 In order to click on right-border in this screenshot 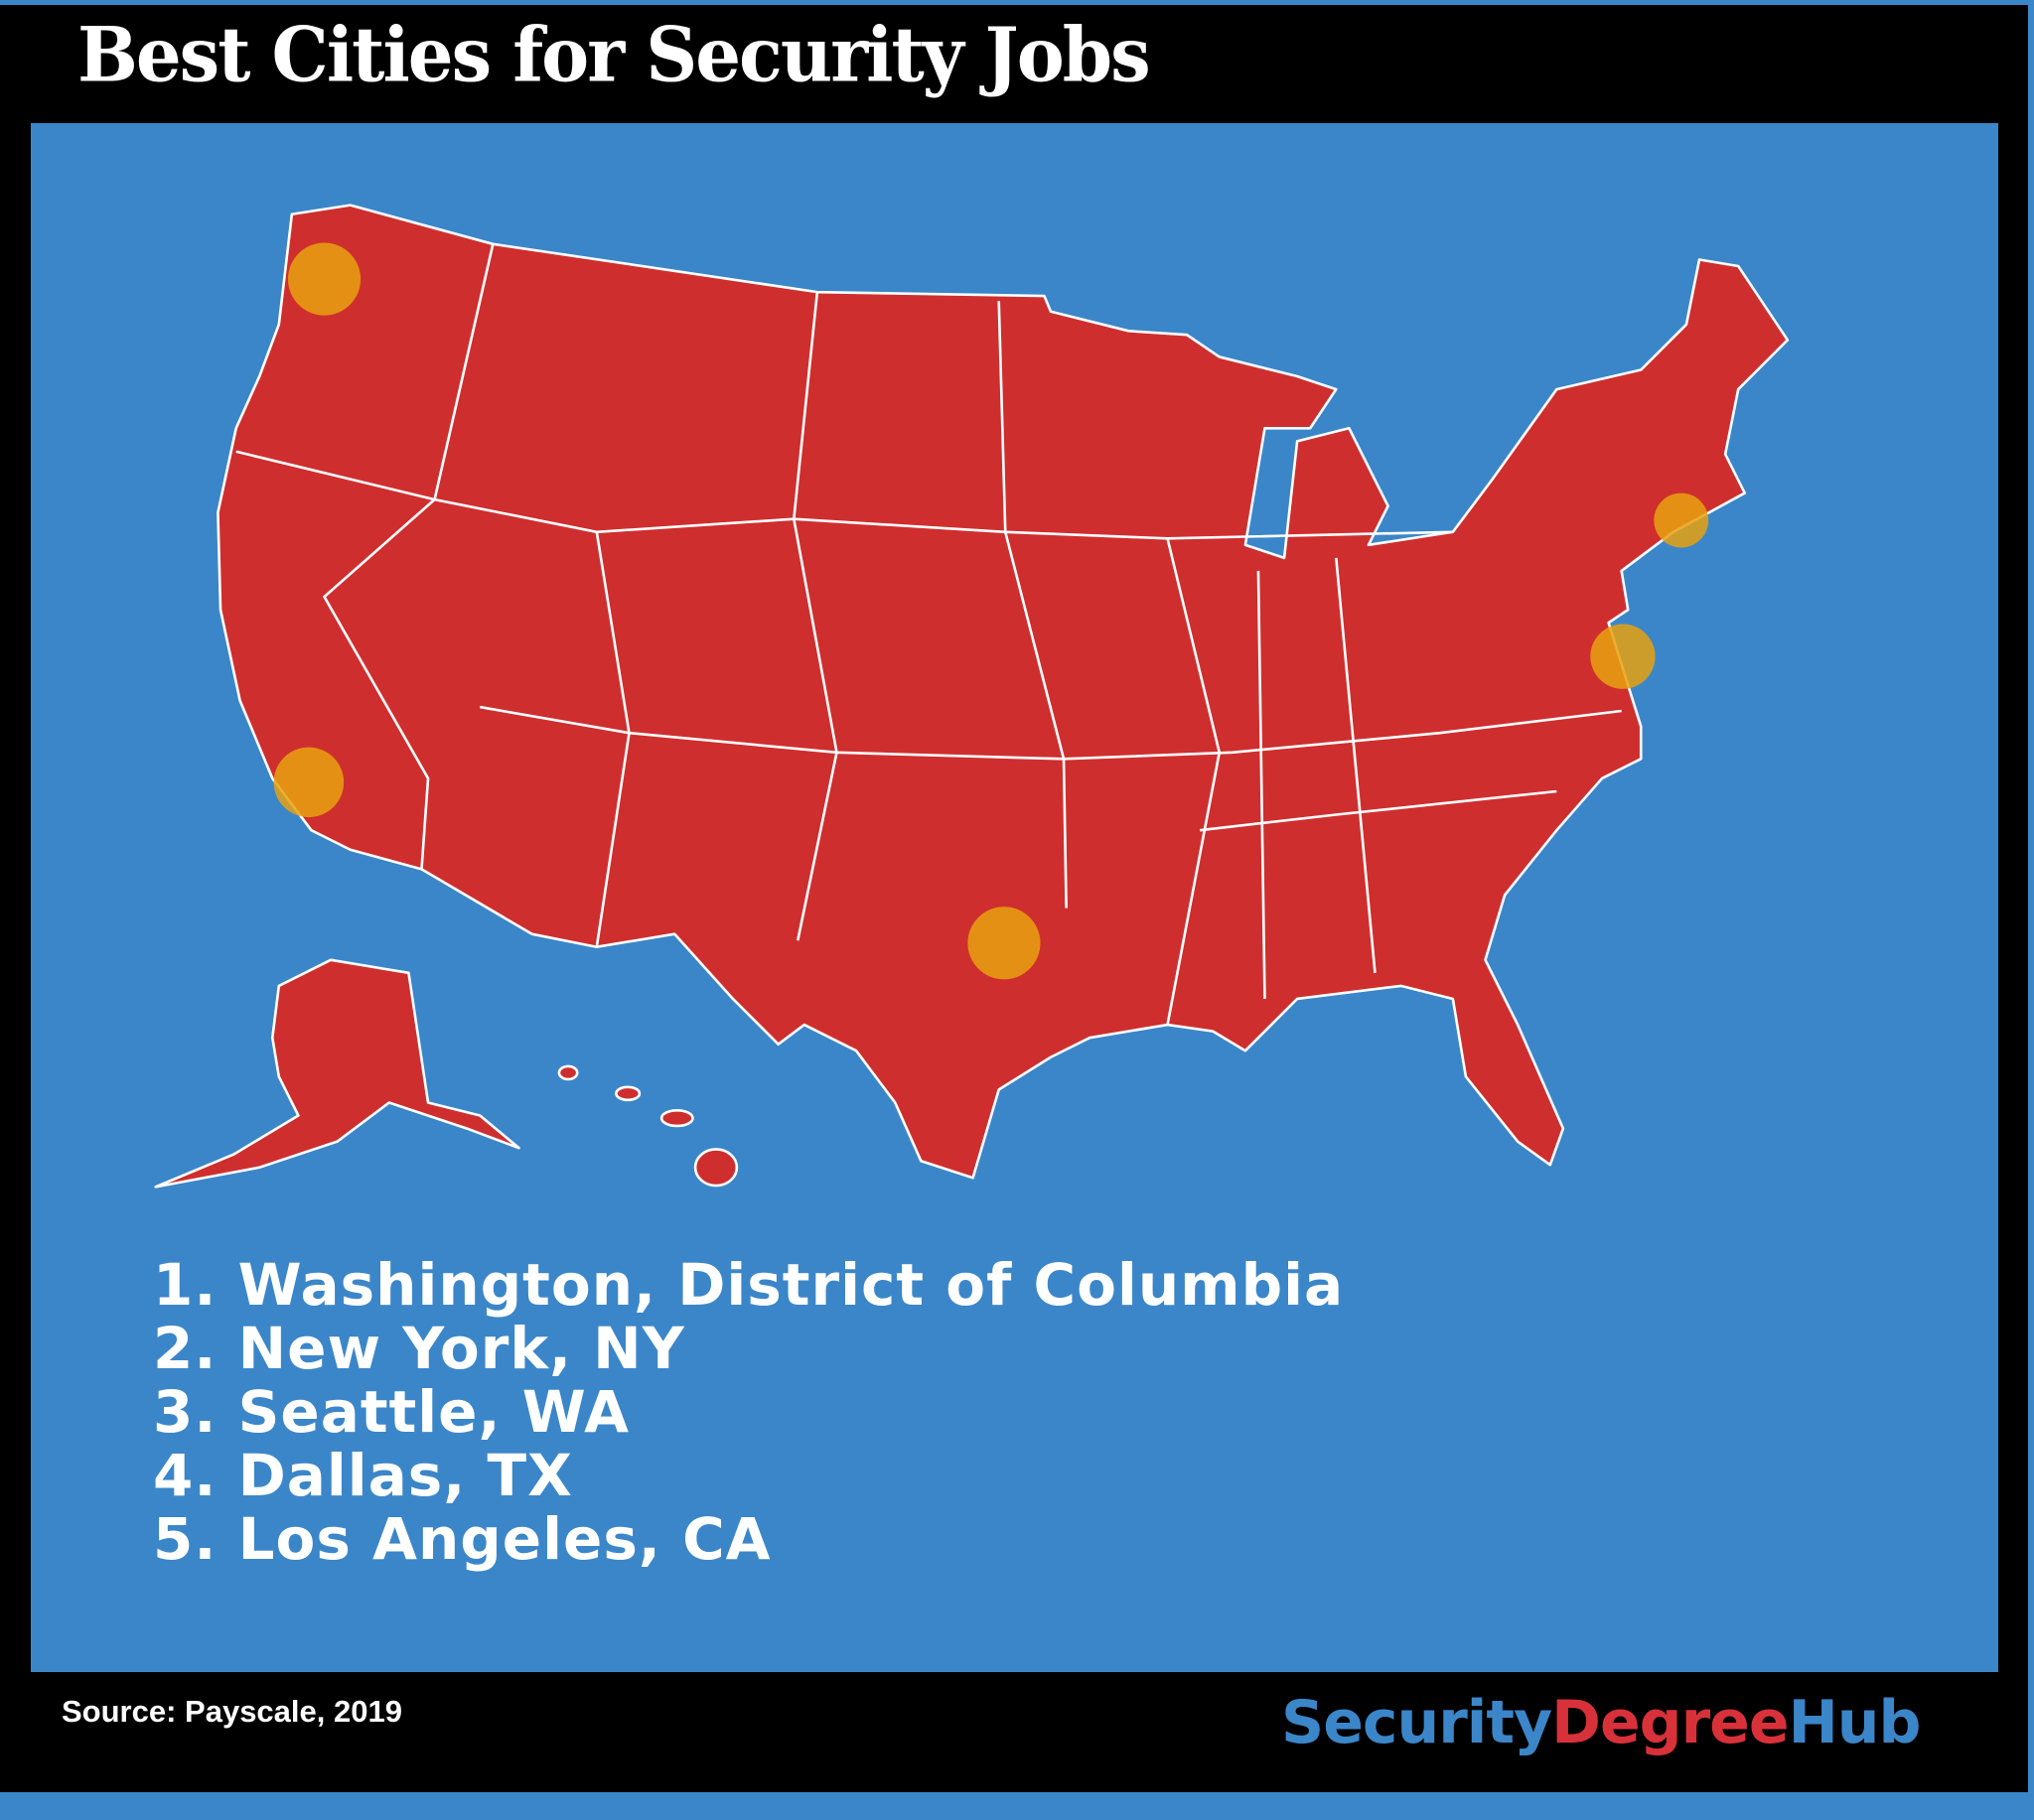, I will do `click(2031, 910)`.